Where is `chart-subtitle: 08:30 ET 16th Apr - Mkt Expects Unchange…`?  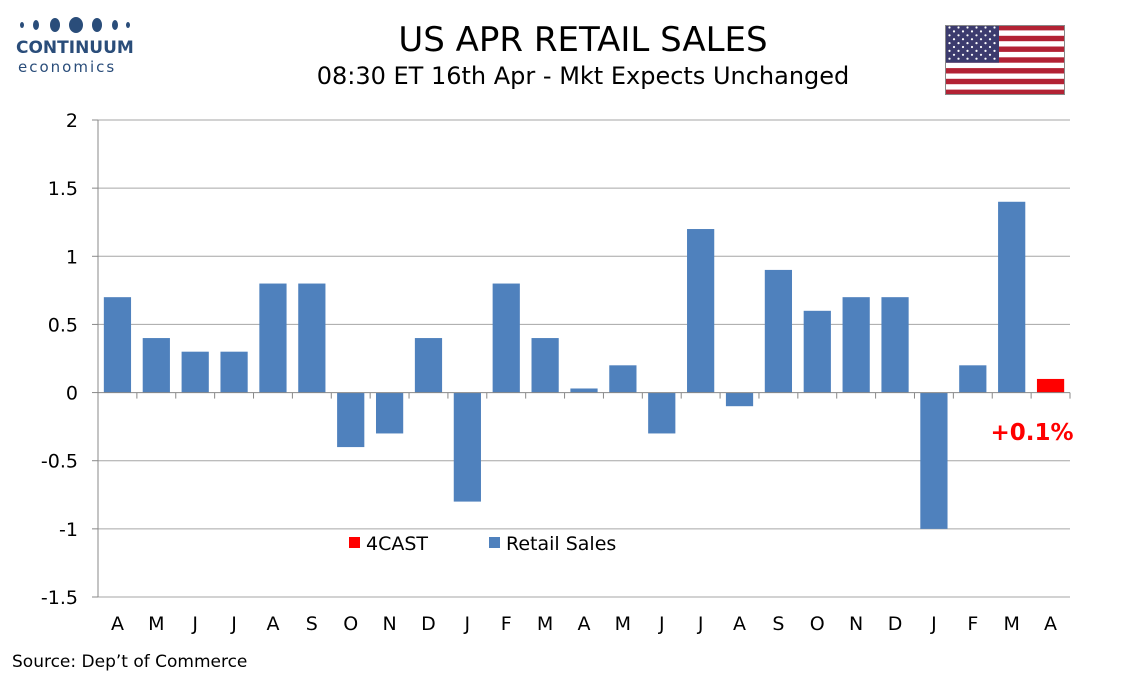 chart-subtitle: 08:30 ET 16th Apr - Mkt Expects Unchange… is located at coordinates (583, 76).